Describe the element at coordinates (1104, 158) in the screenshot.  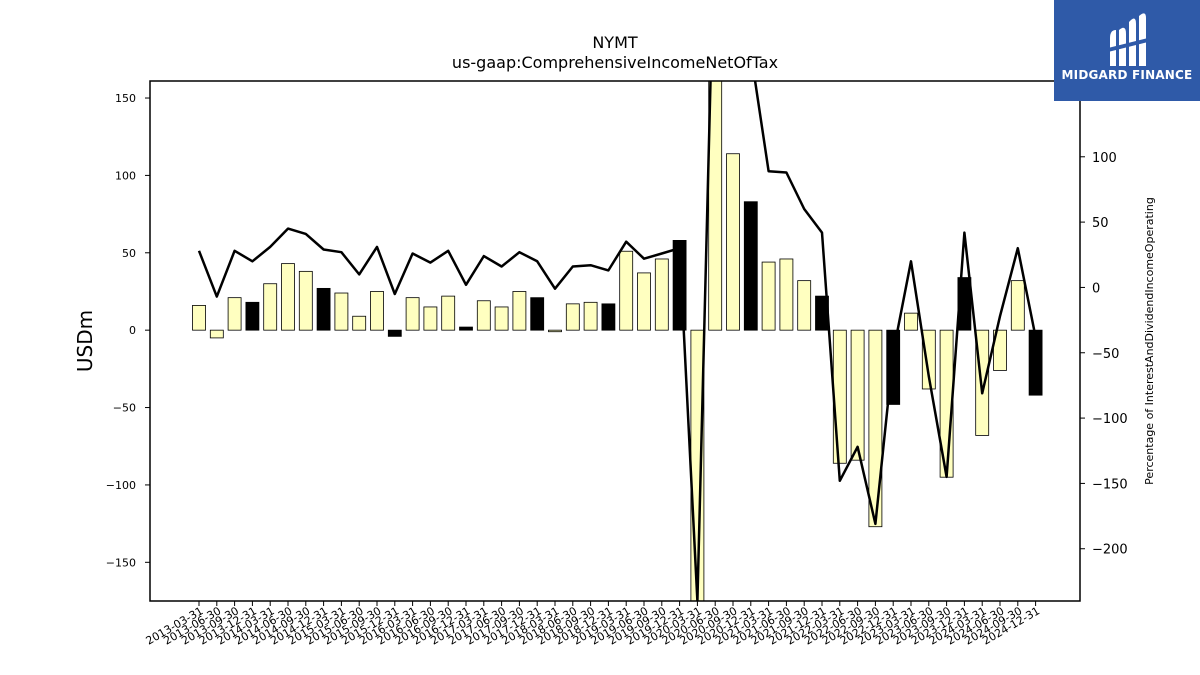
I see `y2-tick-label: 100` at that location.